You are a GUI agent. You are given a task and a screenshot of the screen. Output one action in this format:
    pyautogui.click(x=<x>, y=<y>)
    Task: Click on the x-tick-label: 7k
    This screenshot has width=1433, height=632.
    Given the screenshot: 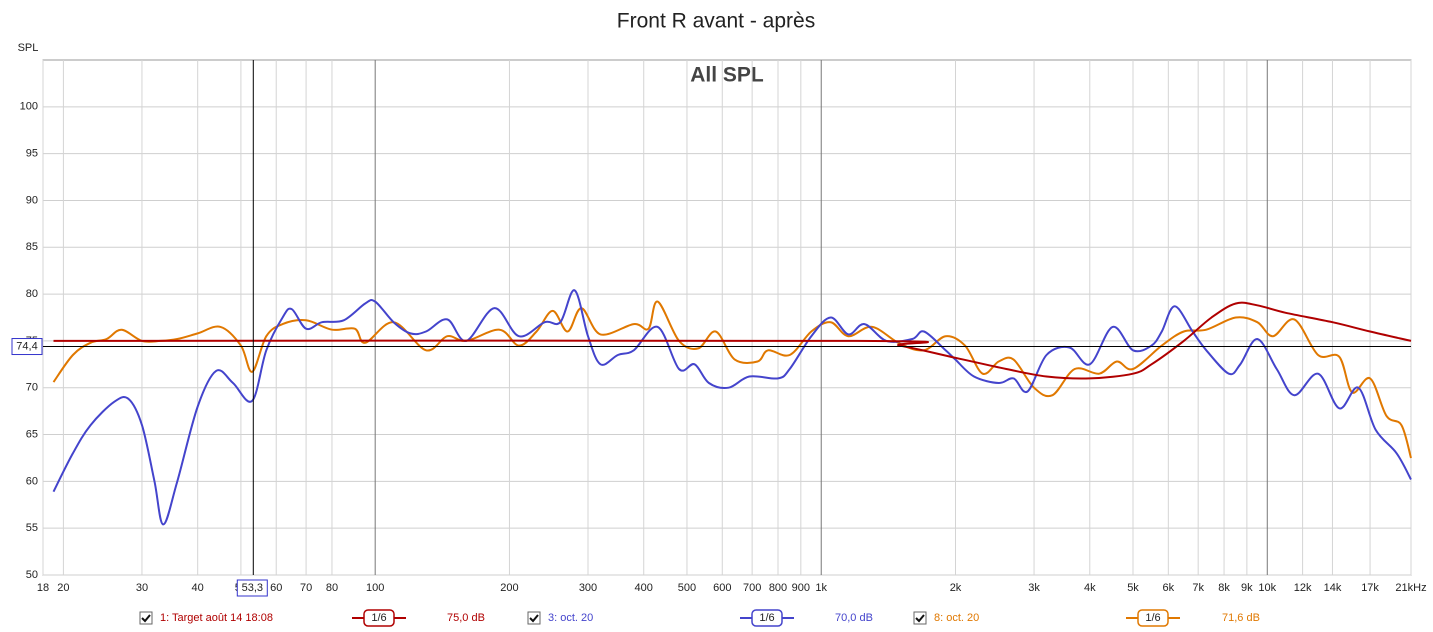 What is the action you would take?
    pyautogui.click(x=1198, y=588)
    